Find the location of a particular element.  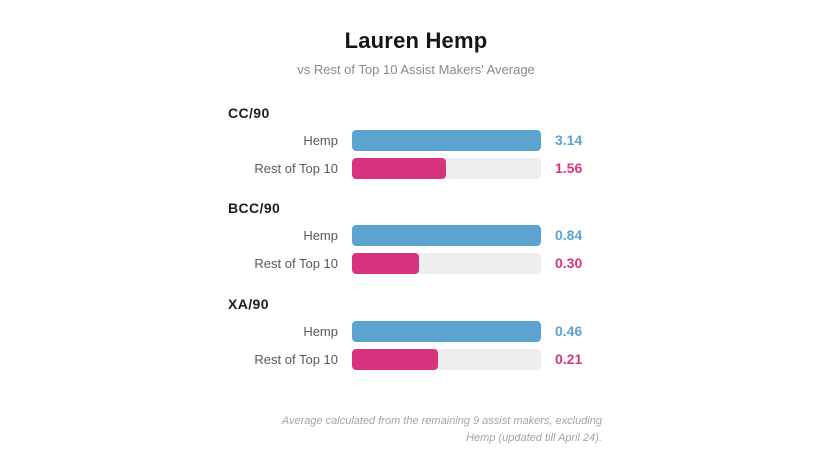

bar-row-rest: Rest of Top 10 0.21 is located at coordinates (428, 360).